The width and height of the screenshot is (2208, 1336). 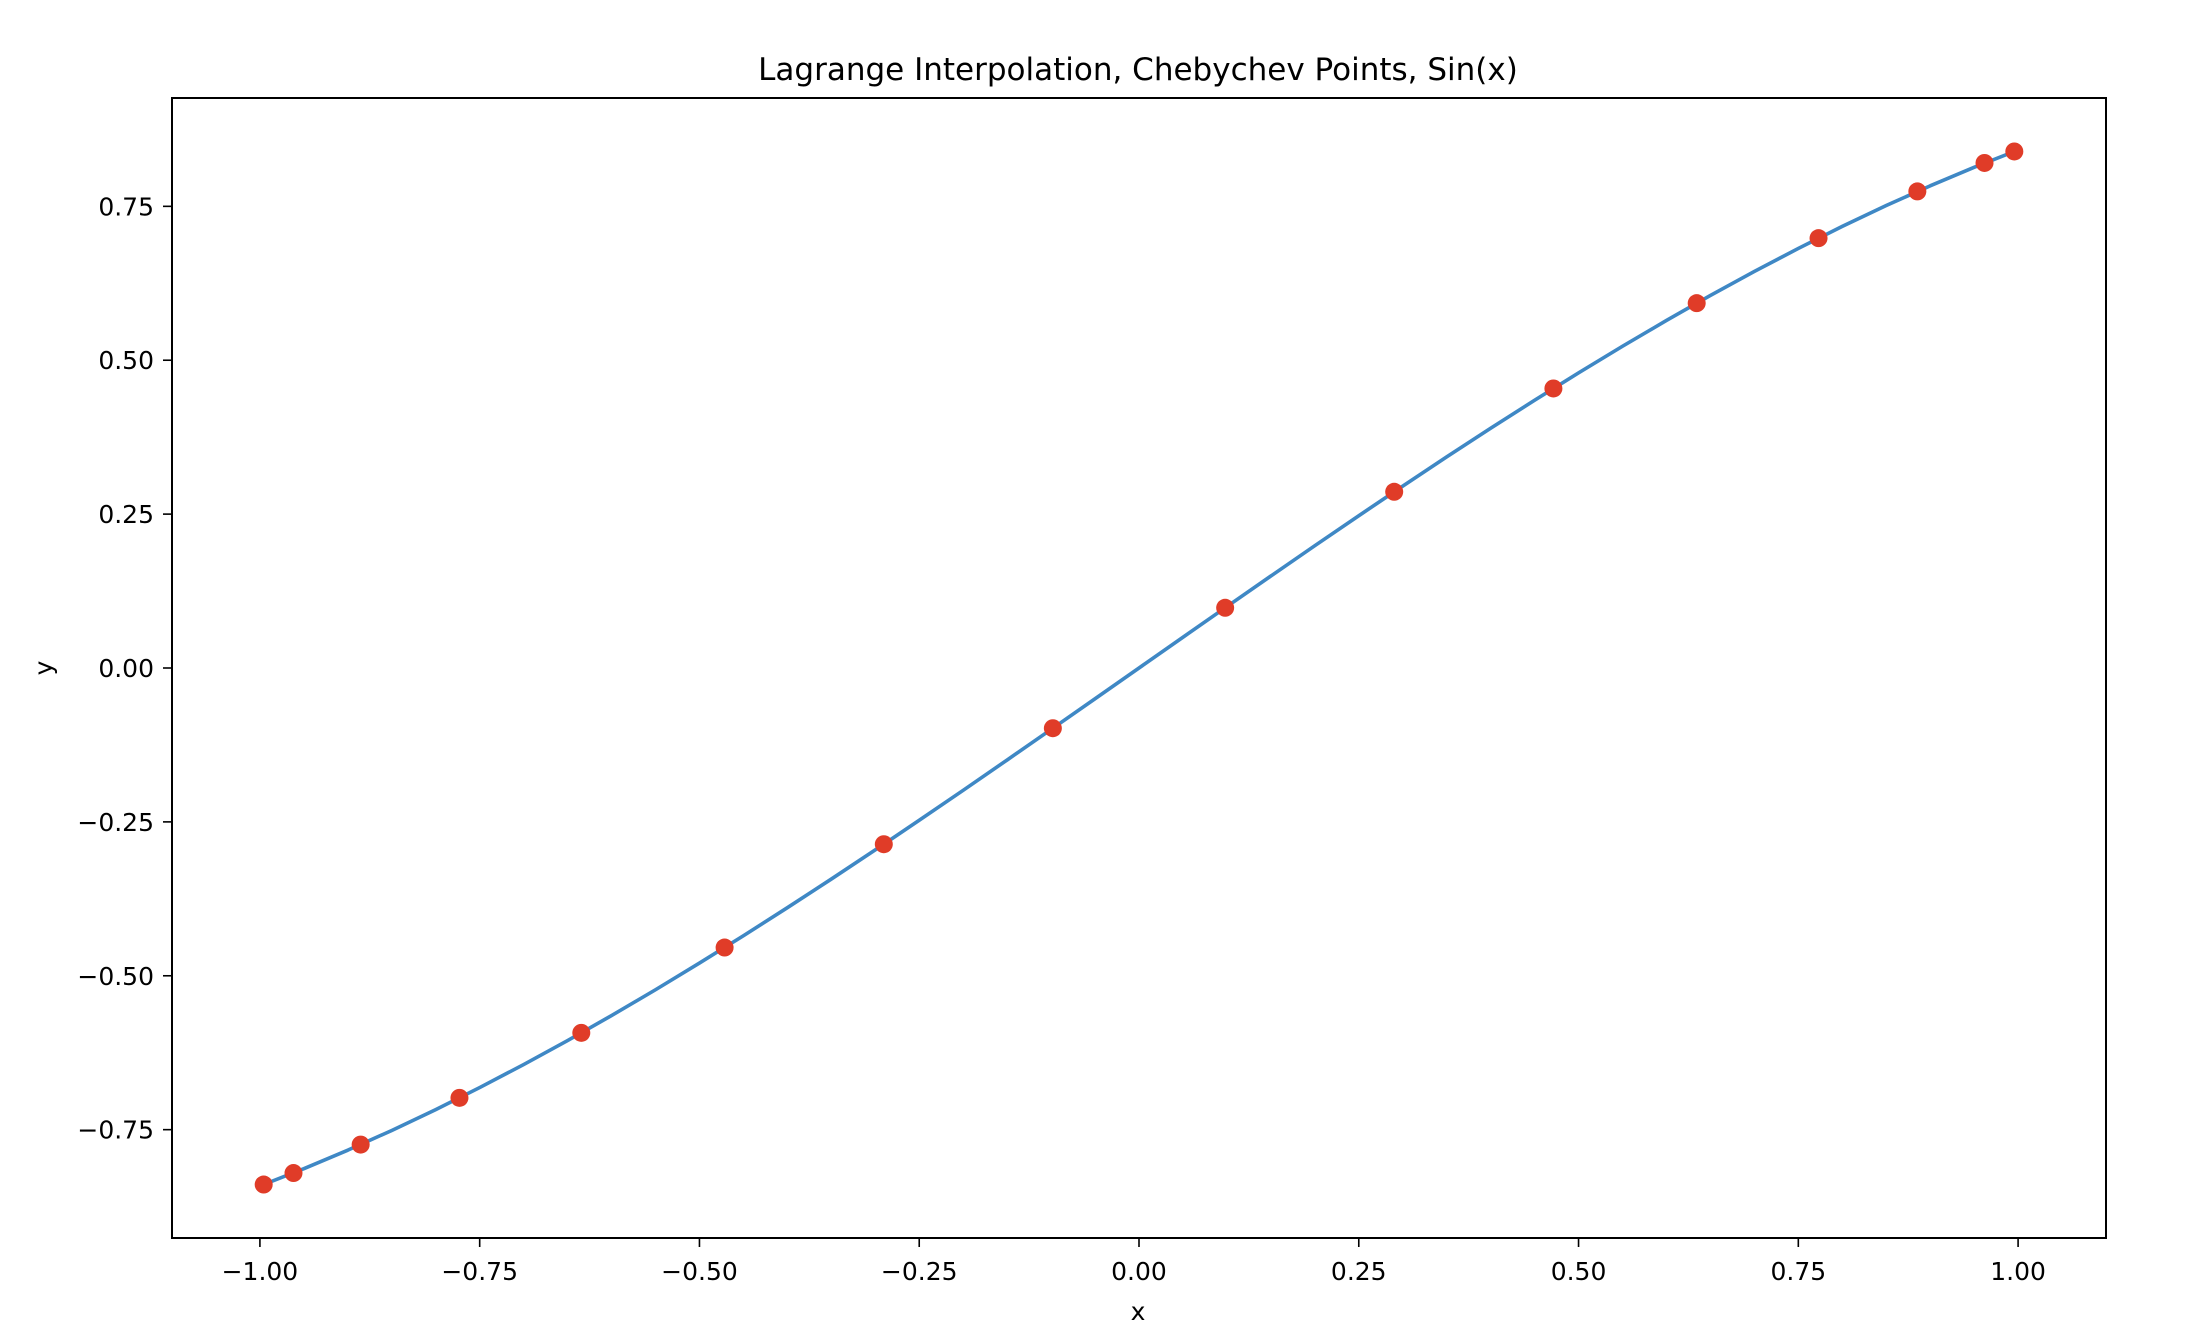 What do you see at coordinates (115, 822) in the screenshot?
I see `y-tick-label: −0.25` at bounding box center [115, 822].